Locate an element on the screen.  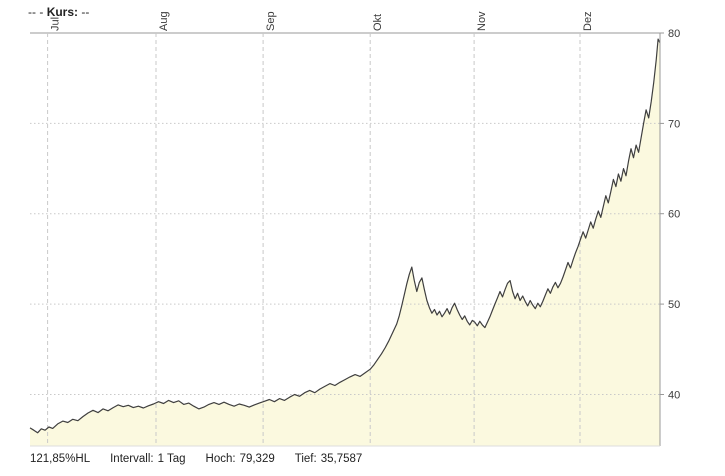
low-value: 35,7587 is located at coordinates (341, 459).